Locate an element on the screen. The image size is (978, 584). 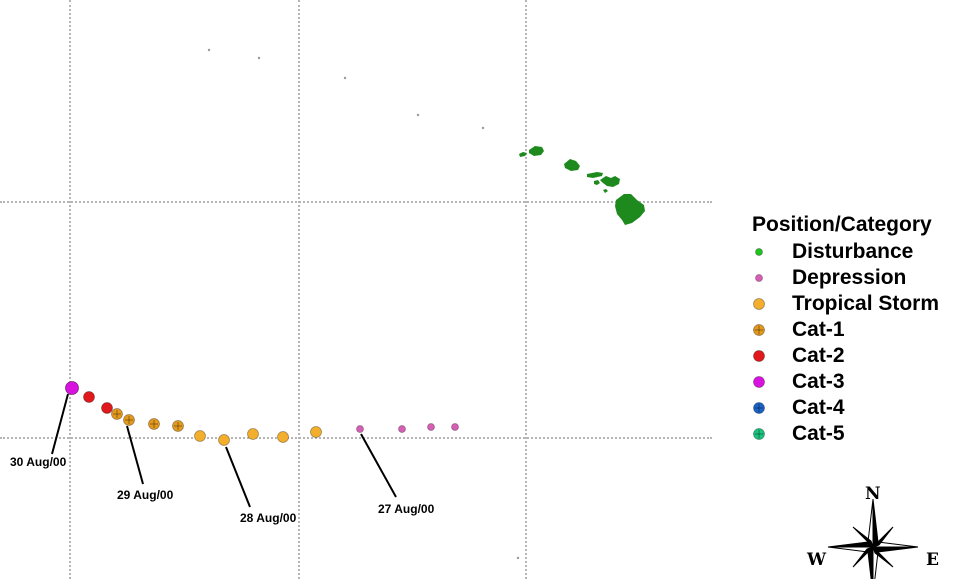
pointer-line-30-aug is located at coordinates (60, 424).